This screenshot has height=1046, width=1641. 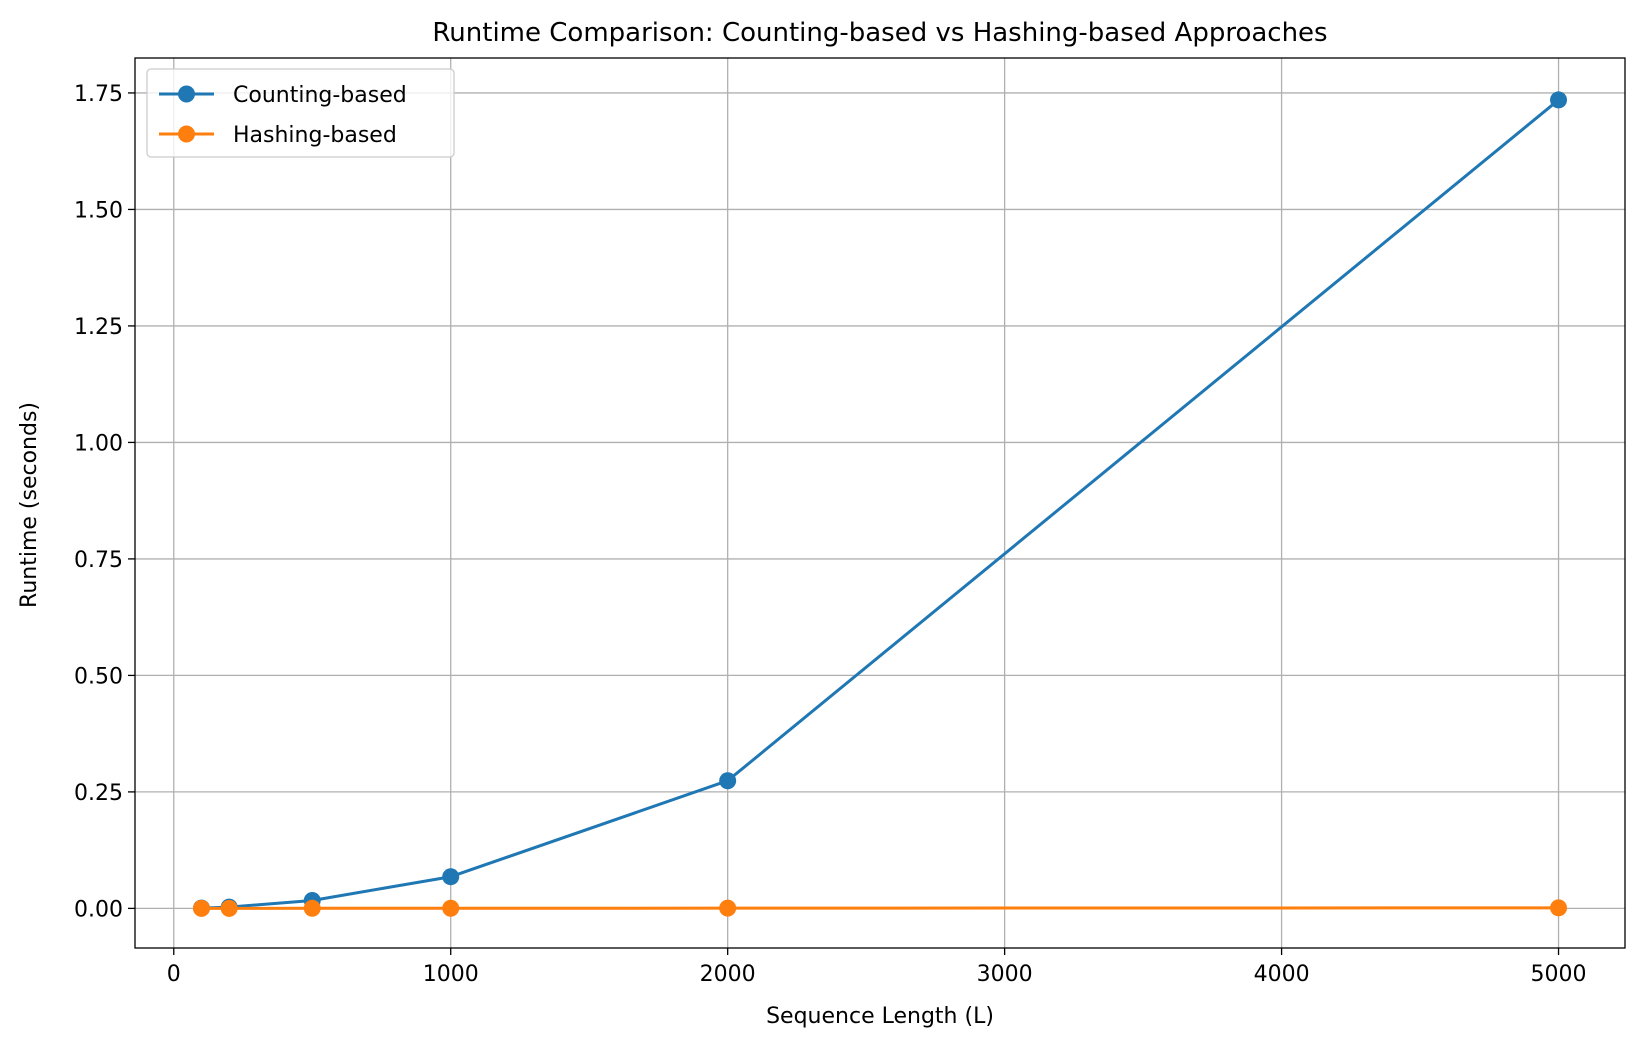 I want to click on y-tick-label: 0.00, so click(x=98, y=909).